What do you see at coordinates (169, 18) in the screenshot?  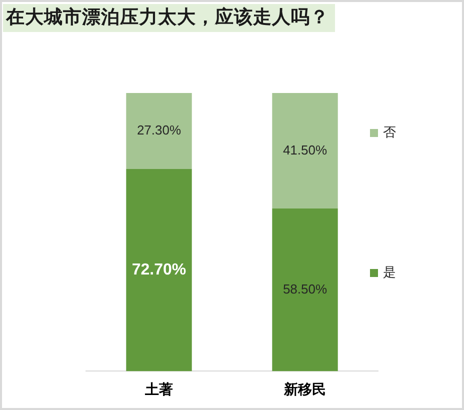 I see `chart-title: 在大城市漂泊压力太大，应该走人吗？` at bounding box center [169, 18].